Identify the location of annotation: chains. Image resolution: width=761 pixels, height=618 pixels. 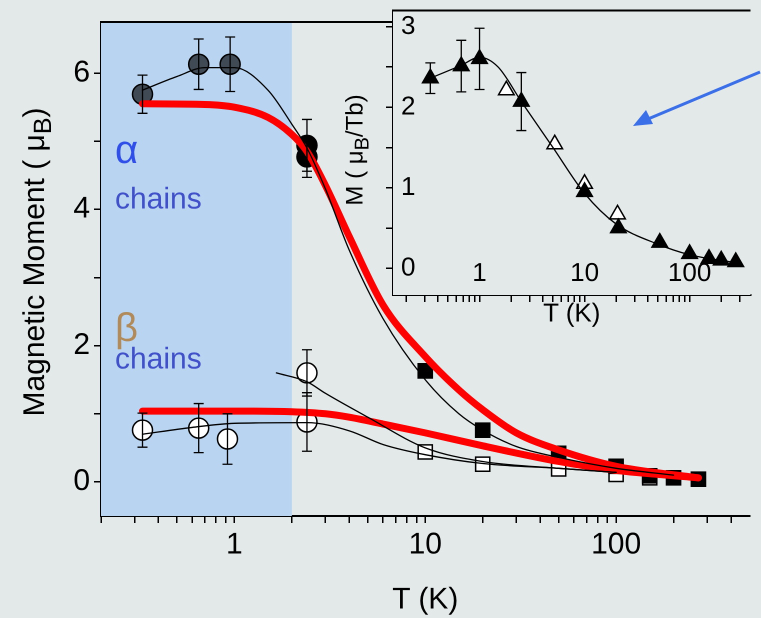
(158, 199).